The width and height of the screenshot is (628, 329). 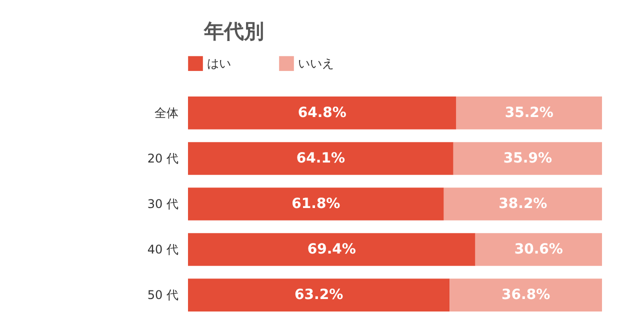 I want to click on y-tick-label: 全体, so click(x=166, y=113).